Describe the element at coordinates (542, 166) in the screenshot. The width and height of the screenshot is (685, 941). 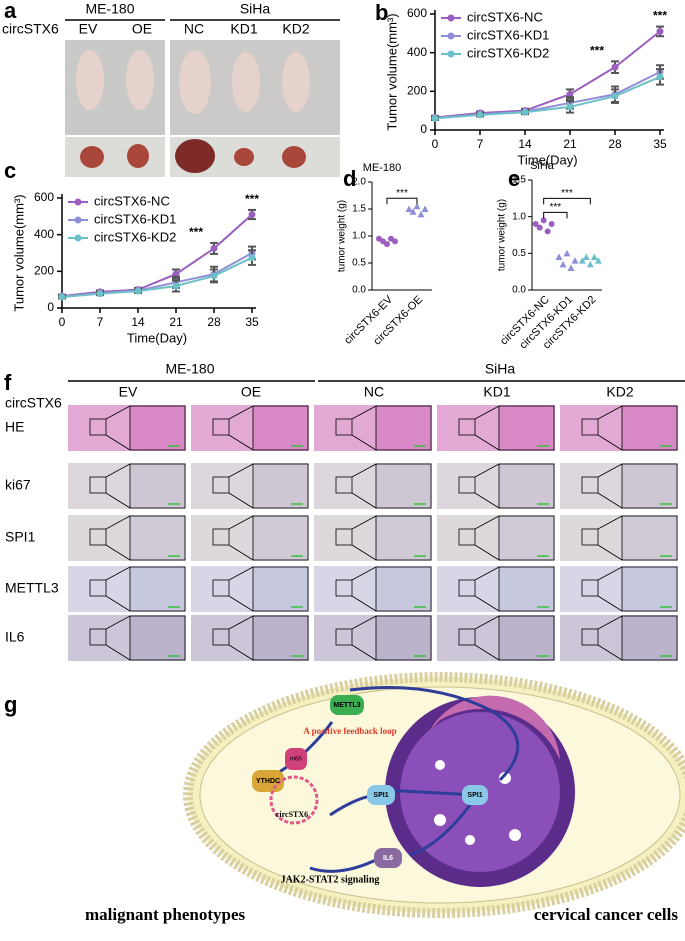
I see `chart-title: SiHa` at that location.